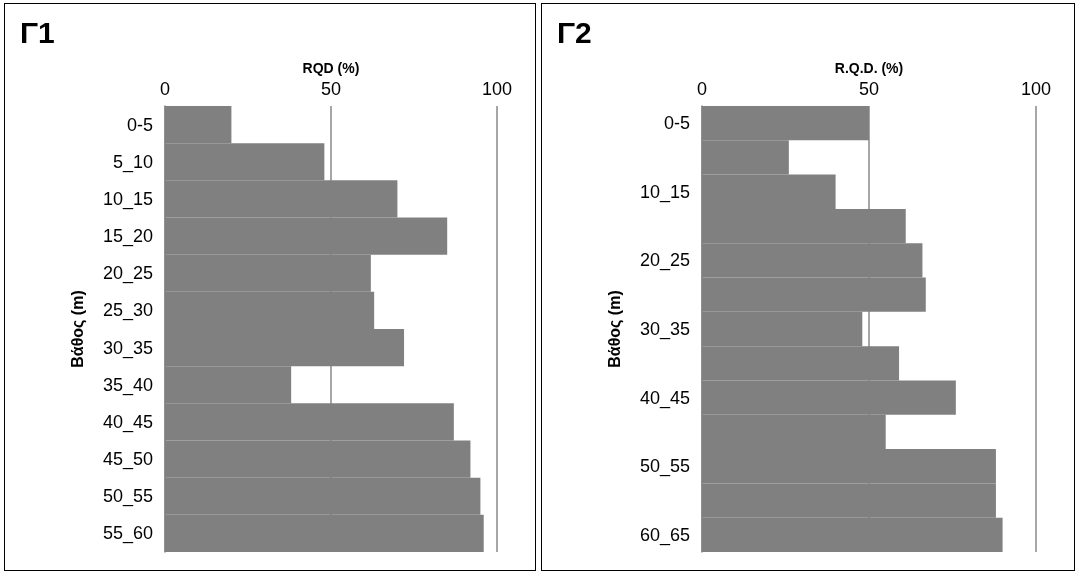 This screenshot has height=576, width=1080. I want to click on y-tick-label: 55_60, so click(127, 534).